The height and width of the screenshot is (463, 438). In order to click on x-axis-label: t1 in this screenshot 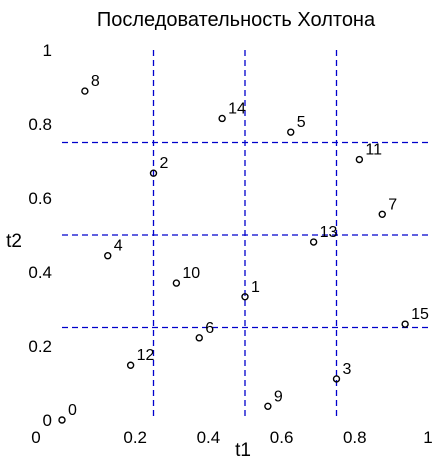, I will do `click(243, 450)`.